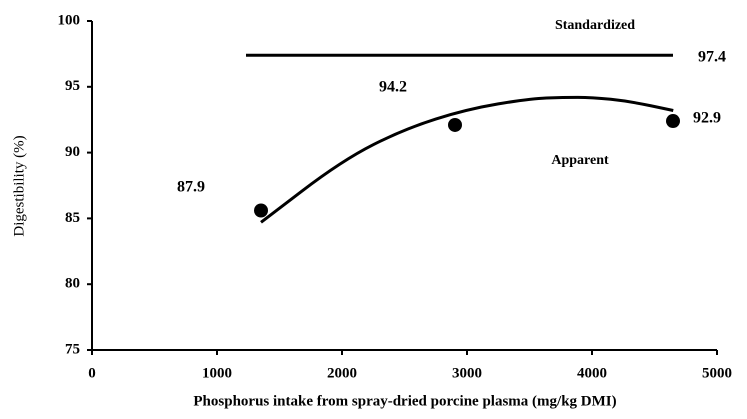  Describe the element at coordinates (72, 284) in the screenshot. I see `y-tick-label: 80` at that location.